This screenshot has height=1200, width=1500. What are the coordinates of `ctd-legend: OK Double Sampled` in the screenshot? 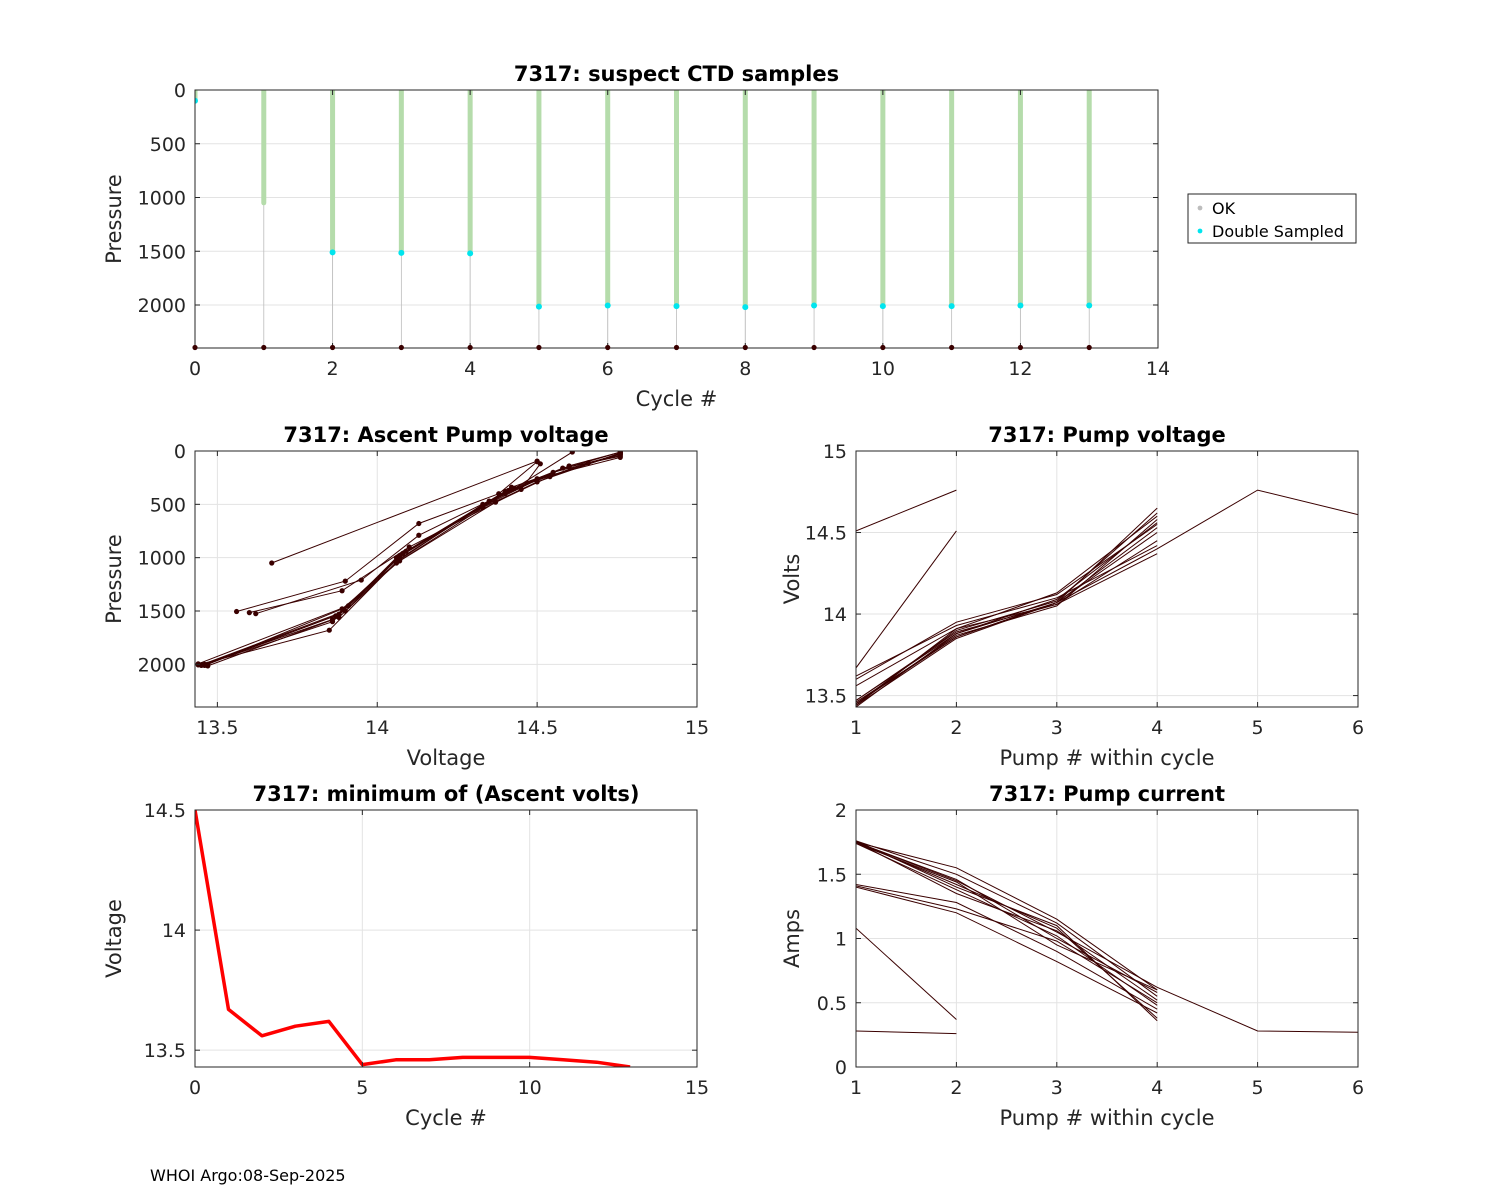 It's located at (1272, 218).